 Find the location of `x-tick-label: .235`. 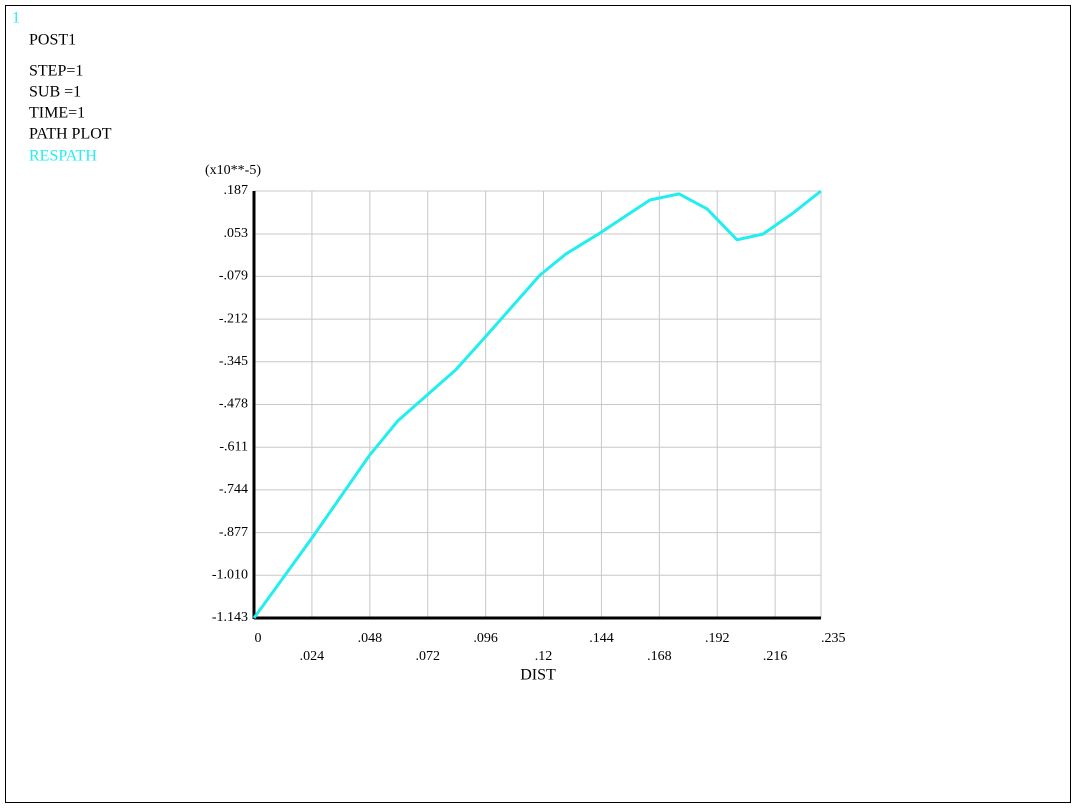

x-tick-label: .235 is located at coordinates (833, 638).